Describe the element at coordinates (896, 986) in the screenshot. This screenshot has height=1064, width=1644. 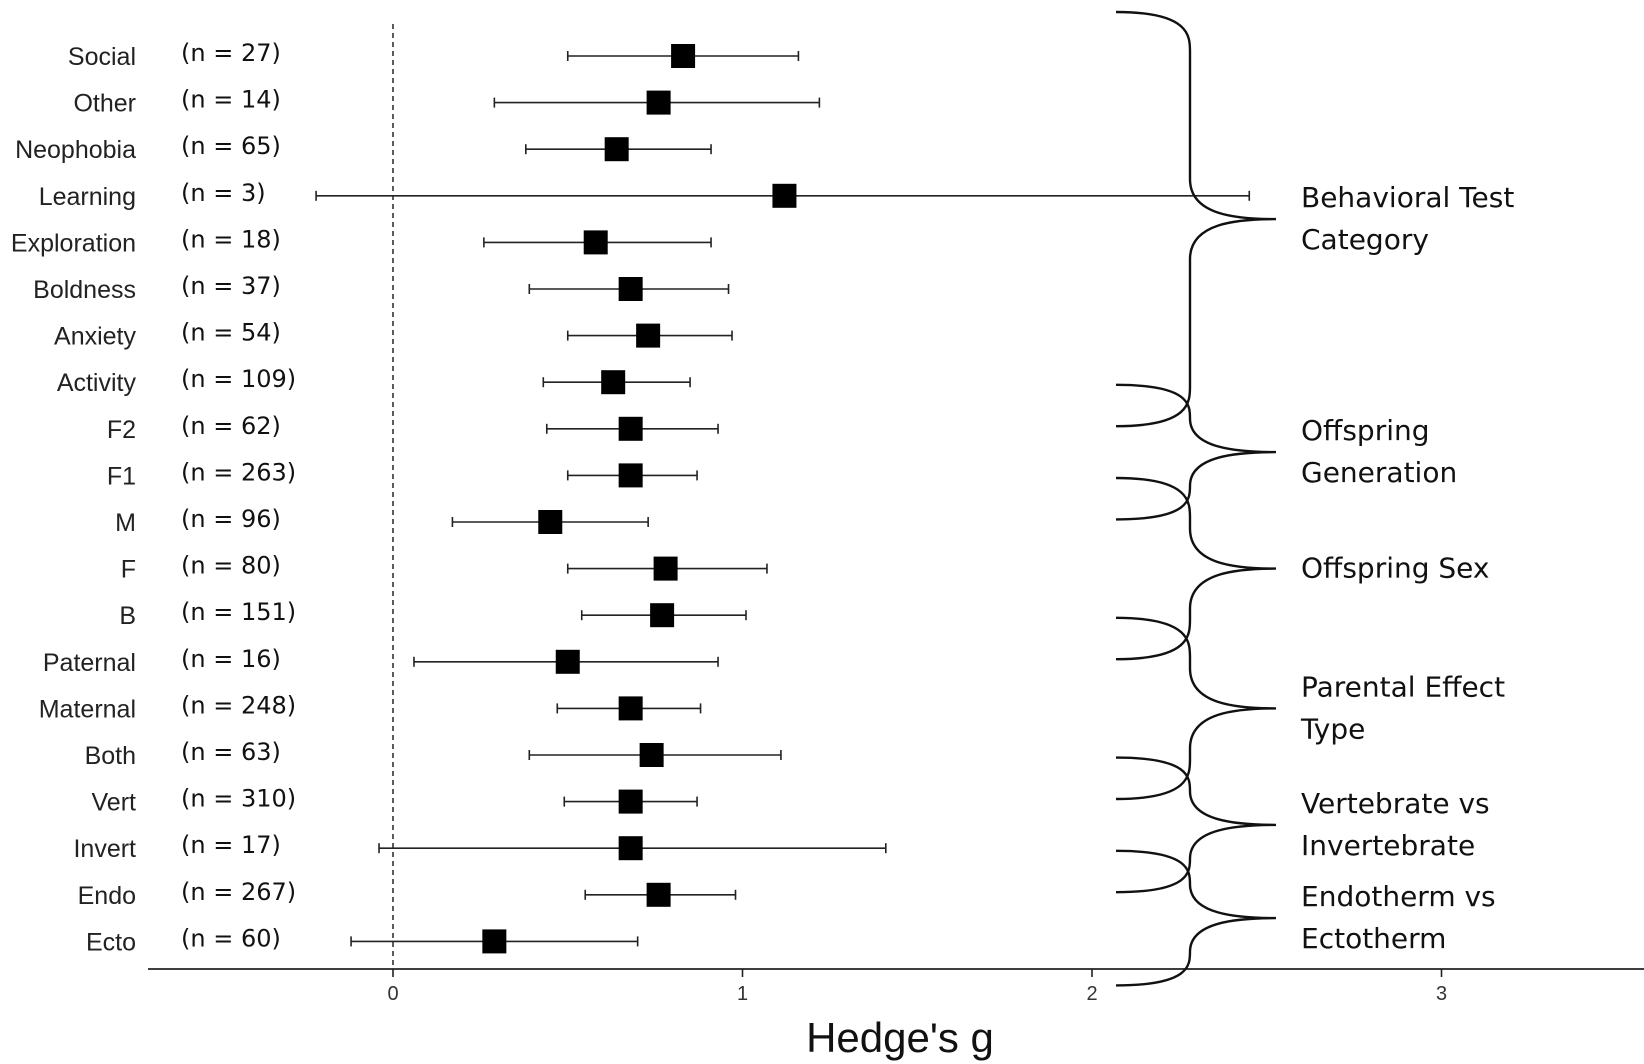
I see `x-axis: 0 1 2 3` at that location.